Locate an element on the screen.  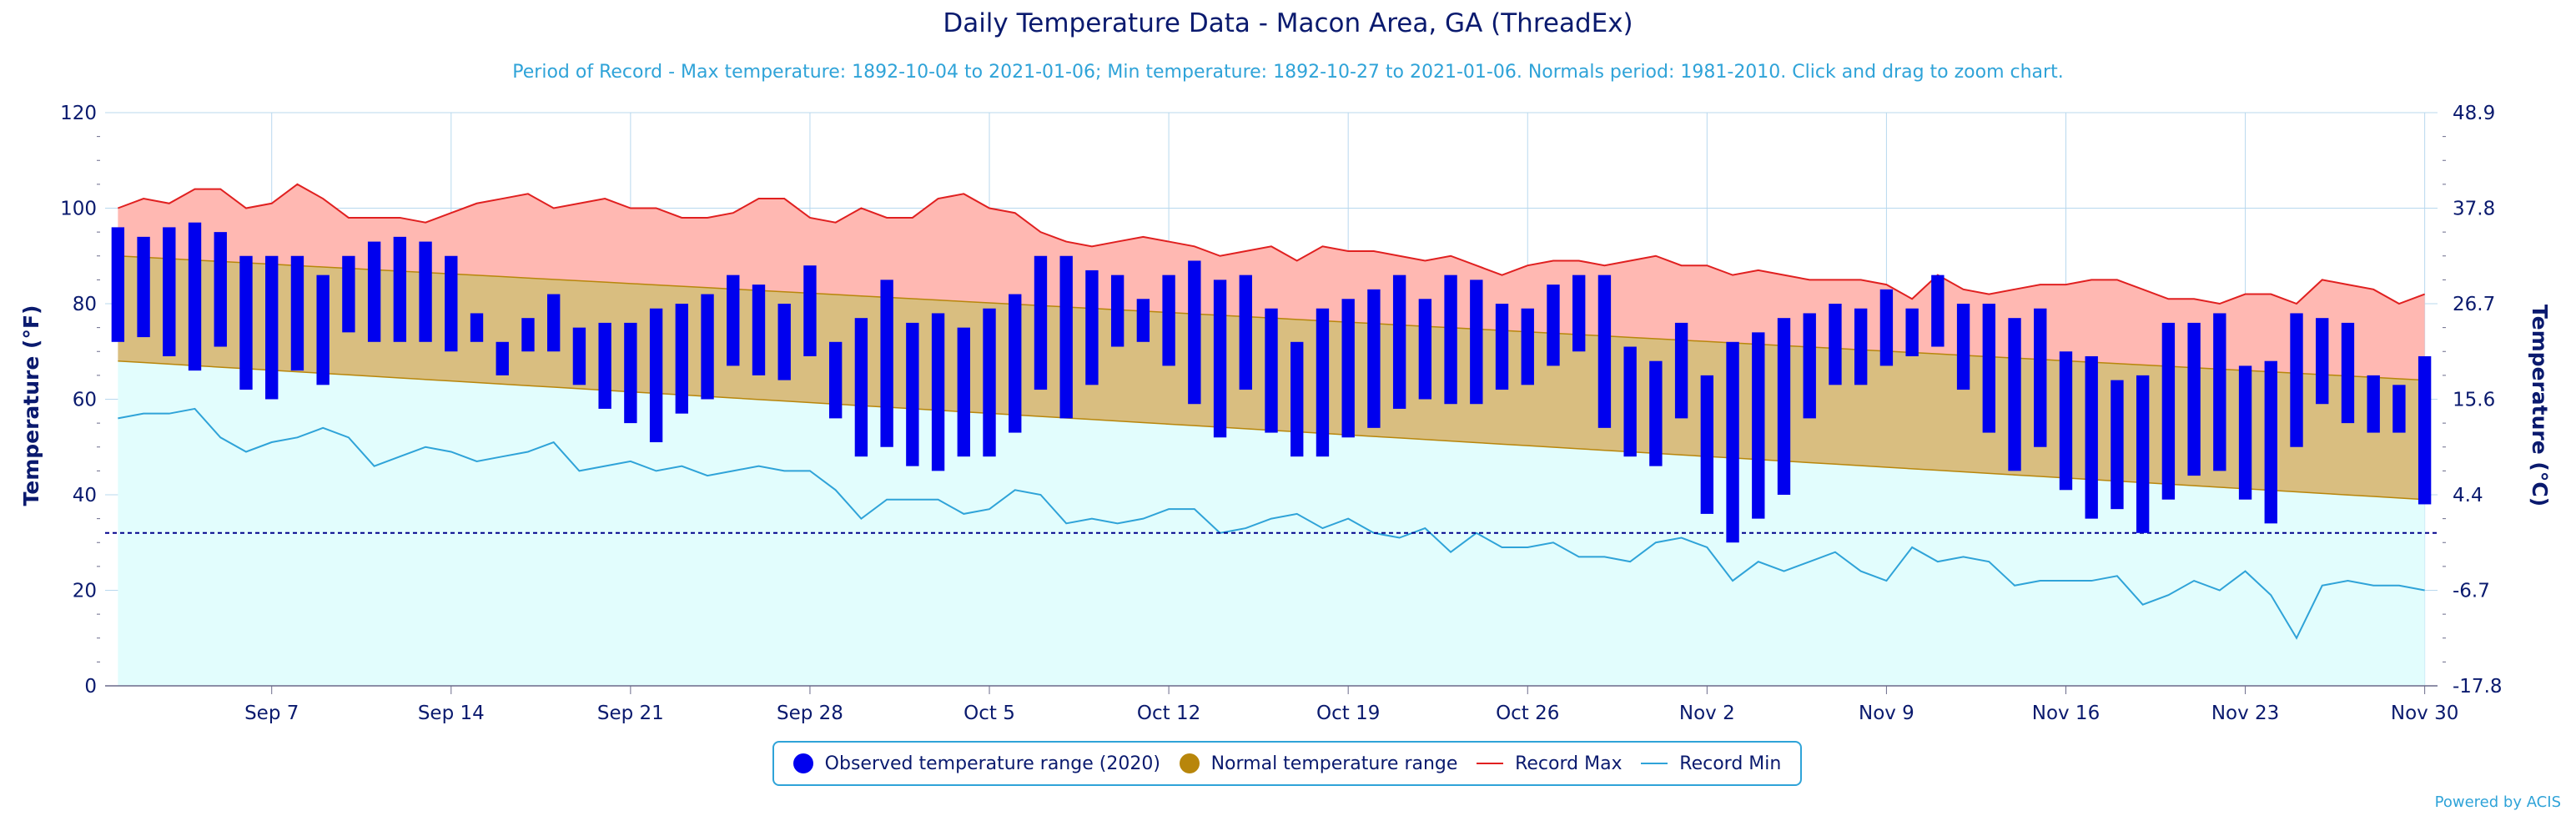
legend-item-record-min: Record Min is located at coordinates (1711, 763).